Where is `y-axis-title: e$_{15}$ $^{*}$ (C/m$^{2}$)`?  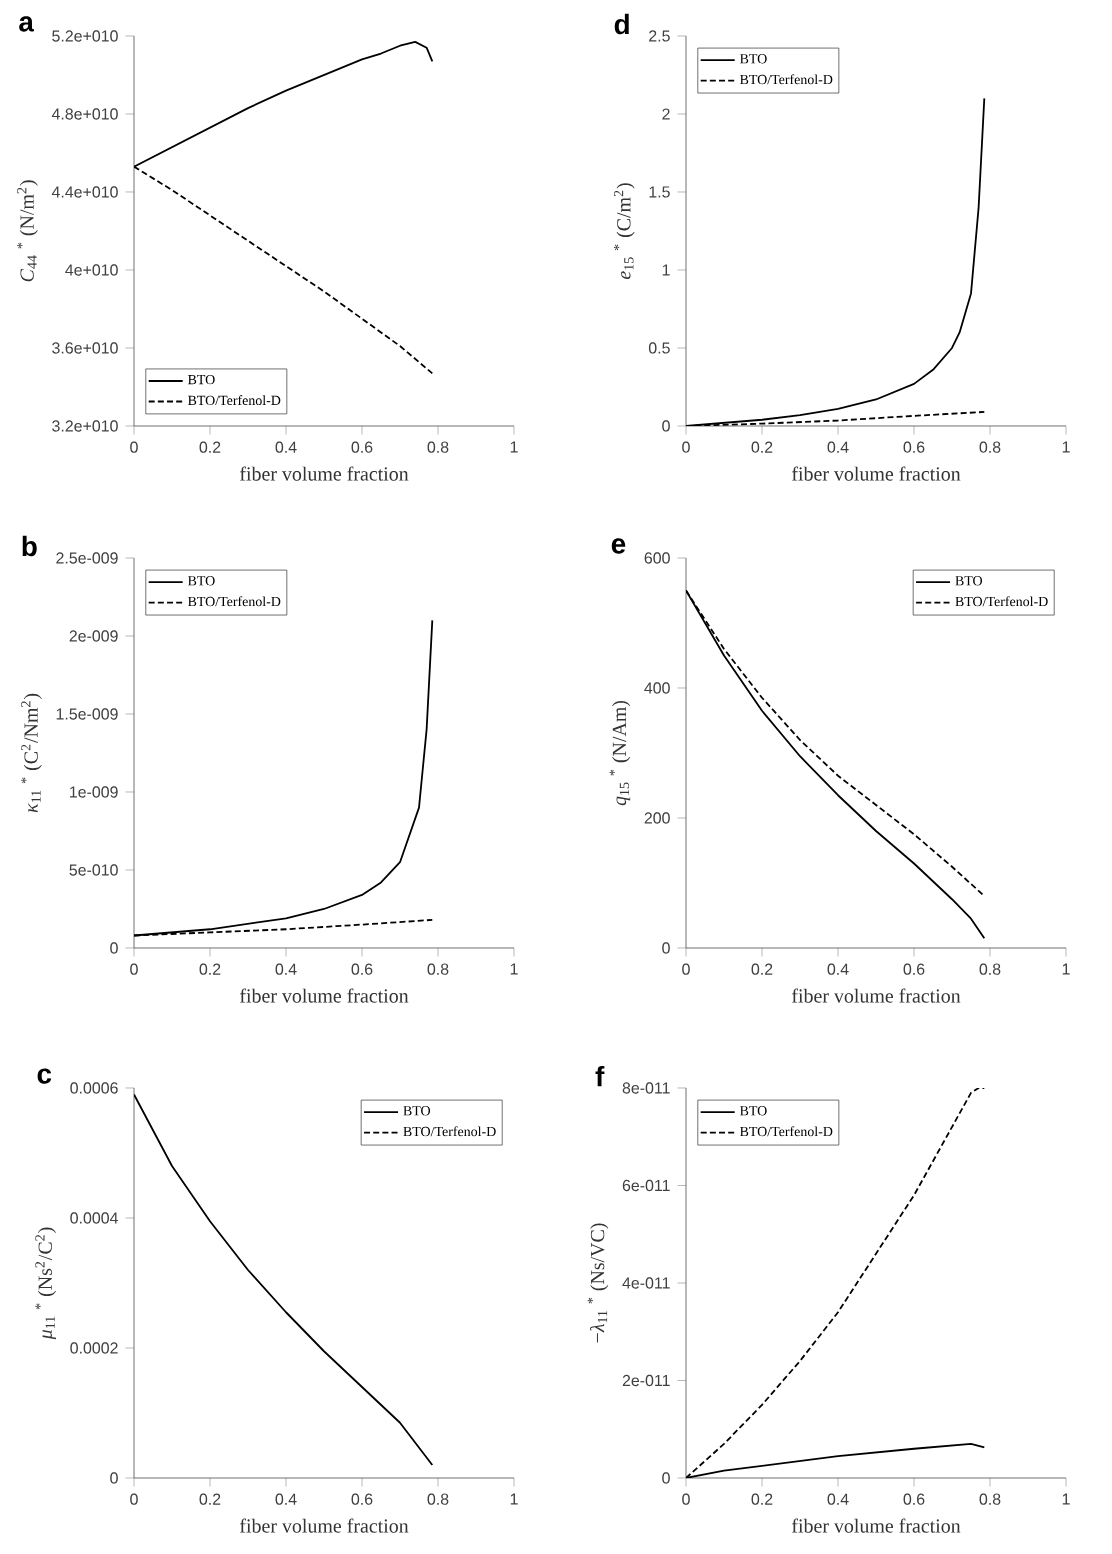
y-axis-title: e$_{15}$ $^{*}$ (C/m$^{2}$) is located at coordinates (624, 231).